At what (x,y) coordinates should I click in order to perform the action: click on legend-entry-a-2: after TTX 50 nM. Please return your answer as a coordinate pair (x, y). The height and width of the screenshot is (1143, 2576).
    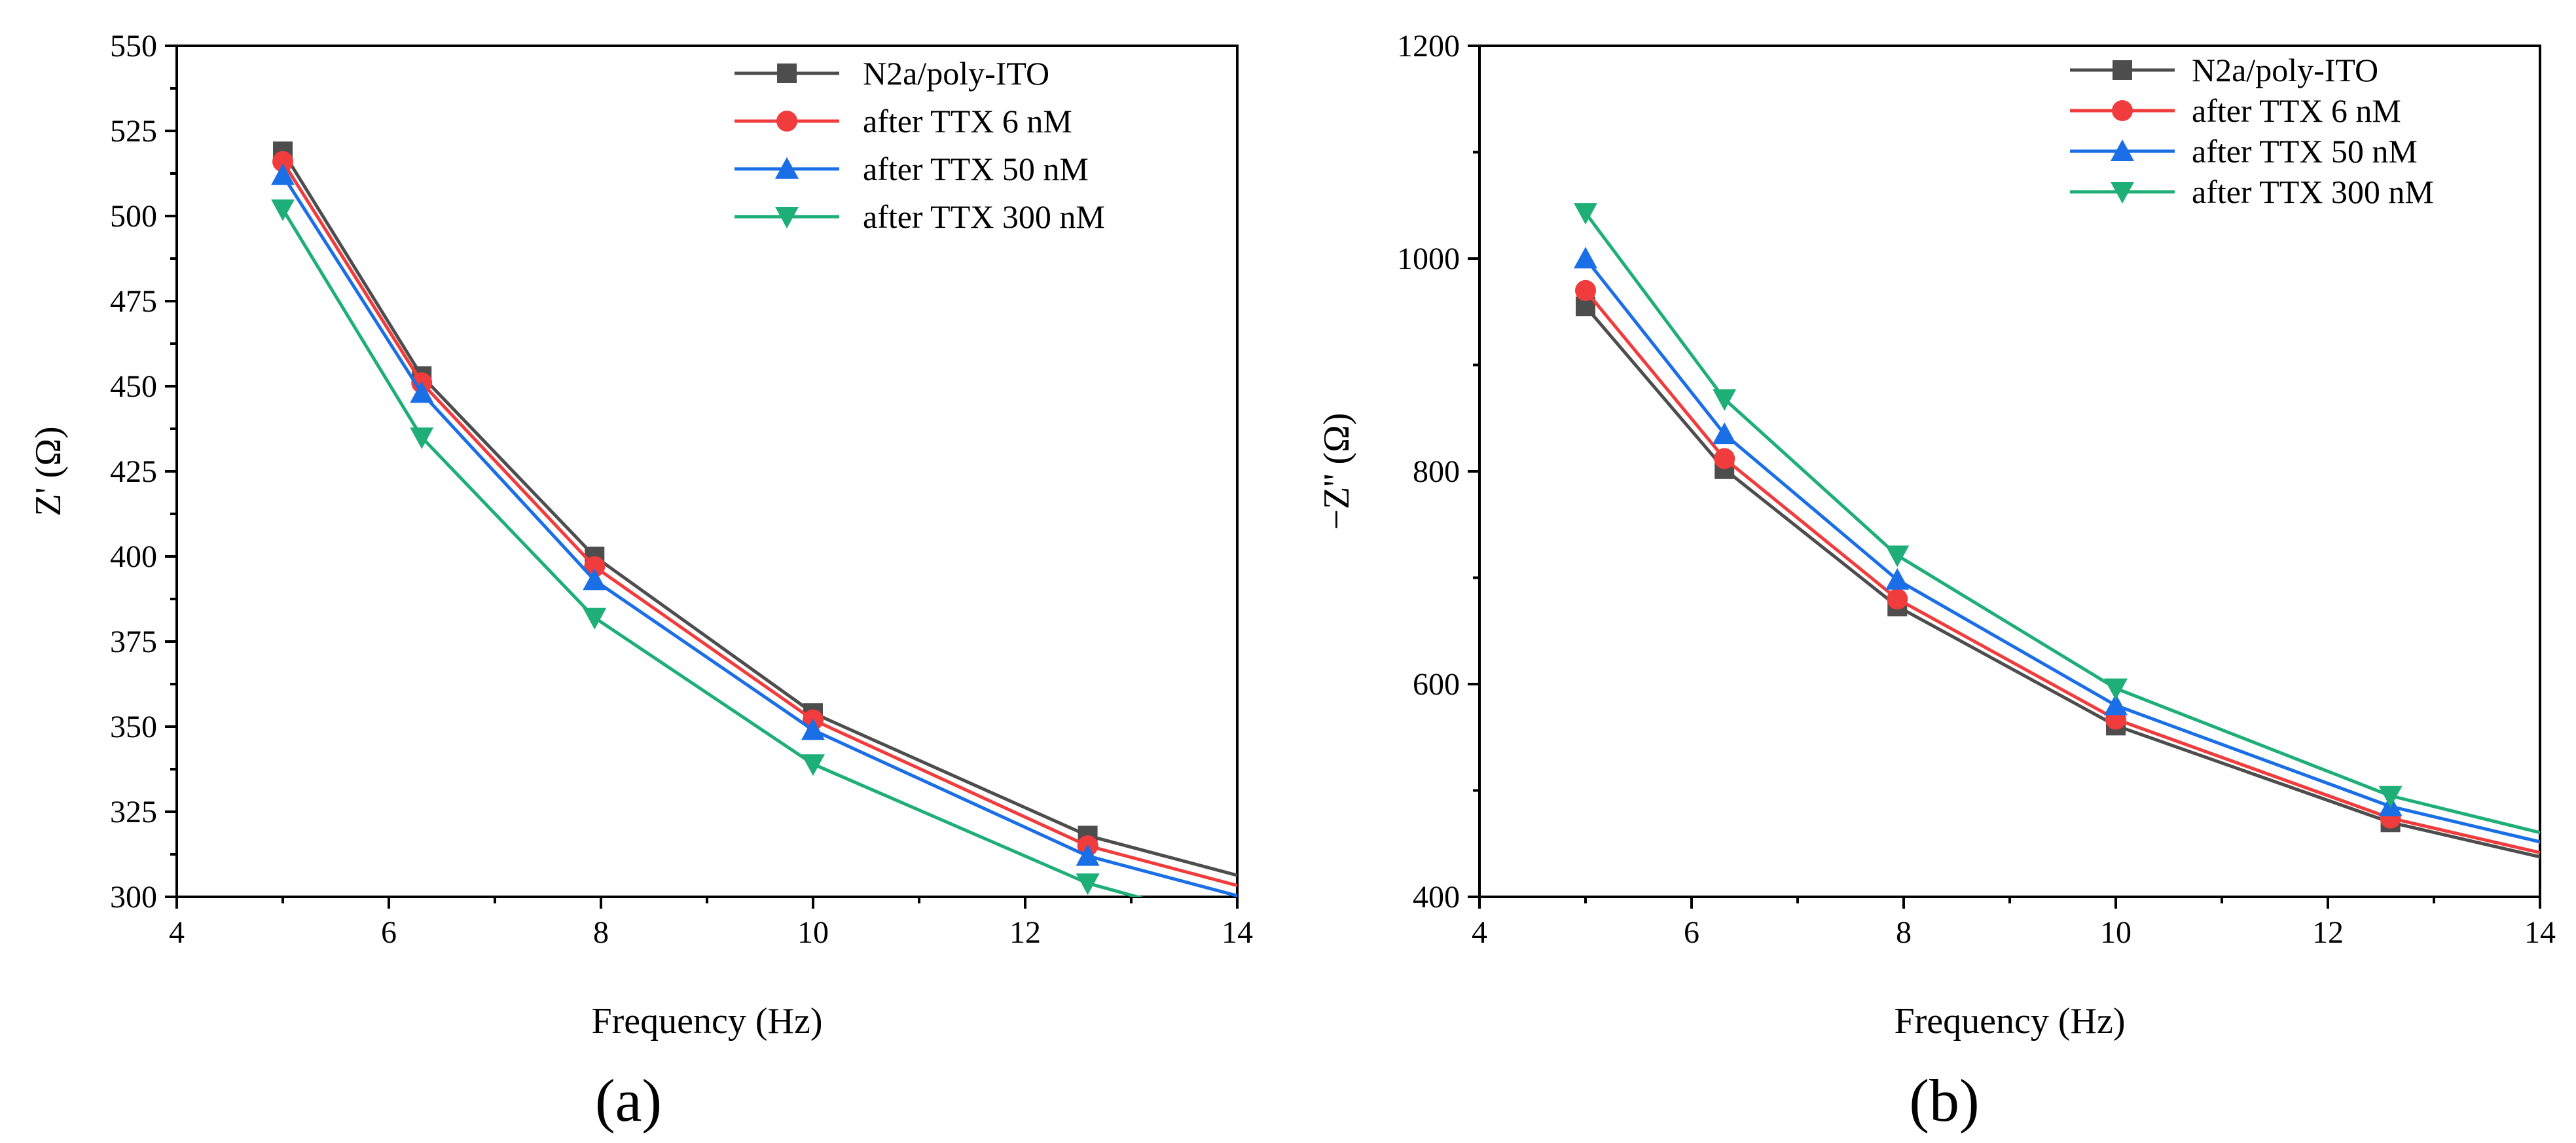
    Looking at the image, I should click on (912, 169).